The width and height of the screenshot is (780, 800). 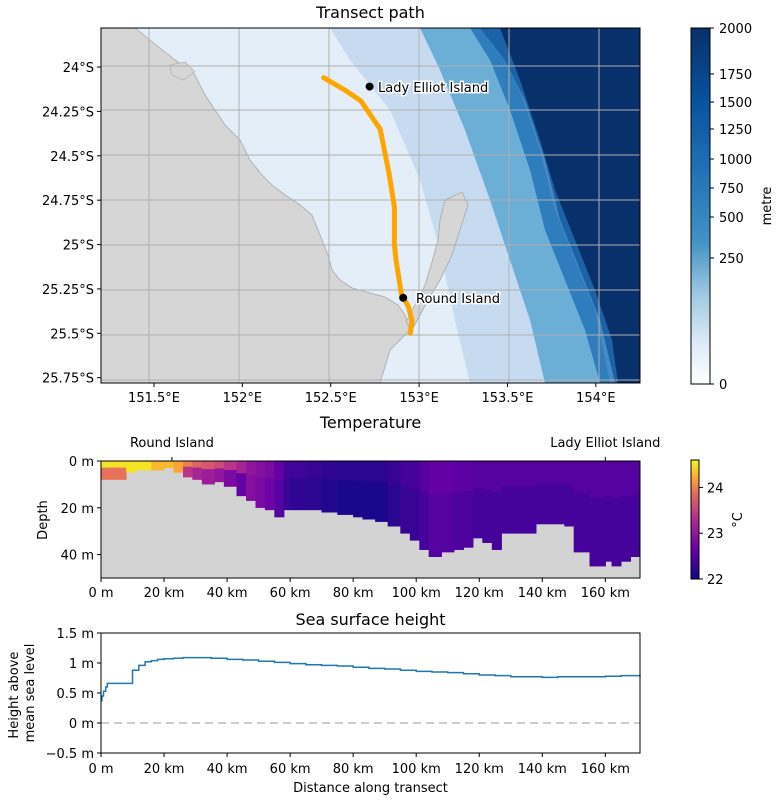 What do you see at coordinates (100, 593) in the screenshot?
I see `temperature-xtick-label: 0 m` at bounding box center [100, 593].